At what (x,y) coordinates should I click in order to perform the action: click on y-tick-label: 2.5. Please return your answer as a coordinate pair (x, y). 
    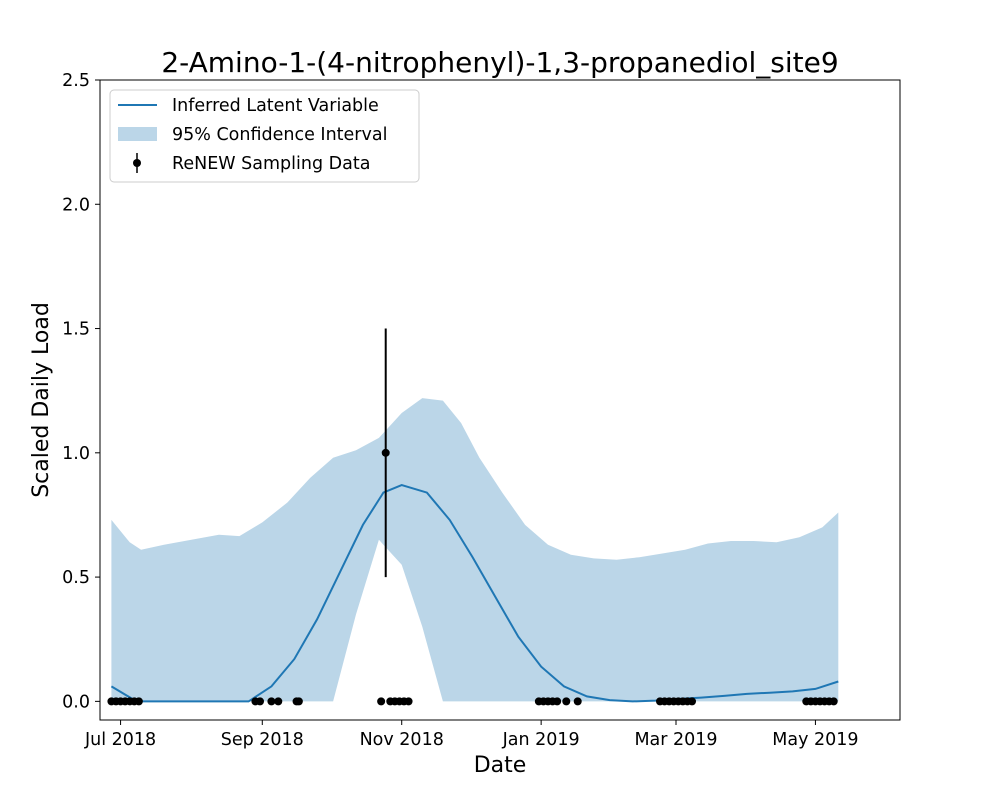
    Looking at the image, I should click on (76, 81).